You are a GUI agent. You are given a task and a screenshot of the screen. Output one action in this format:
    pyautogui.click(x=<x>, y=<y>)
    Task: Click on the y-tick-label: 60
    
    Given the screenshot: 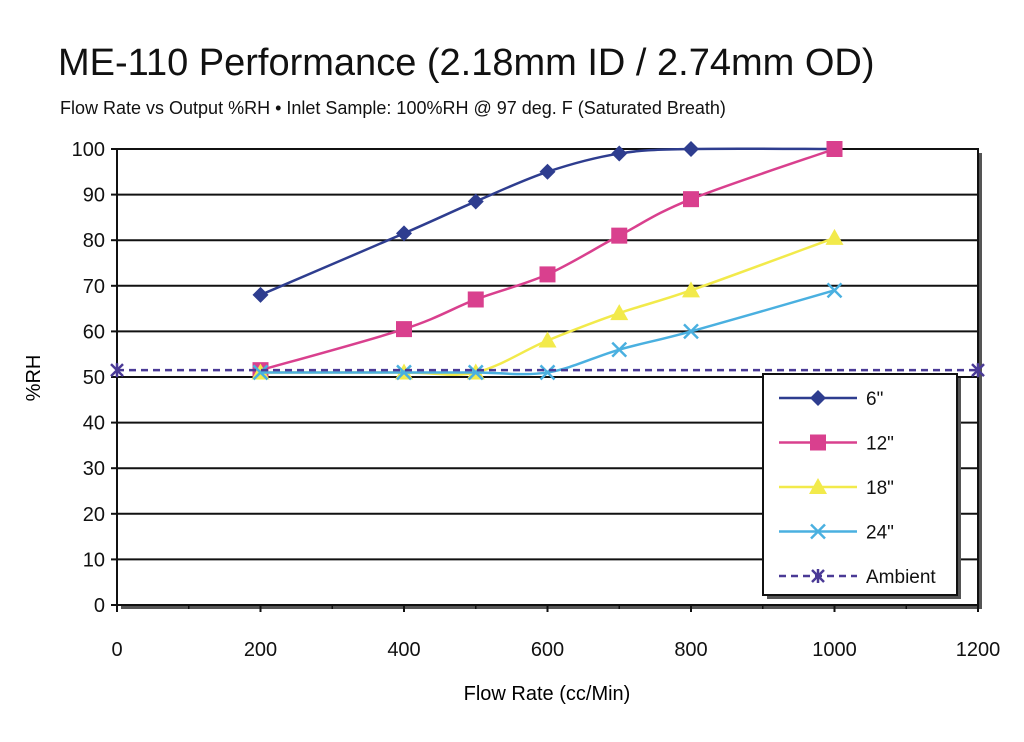 What is the action you would take?
    pyautogui.click(x=94, y=332)
    